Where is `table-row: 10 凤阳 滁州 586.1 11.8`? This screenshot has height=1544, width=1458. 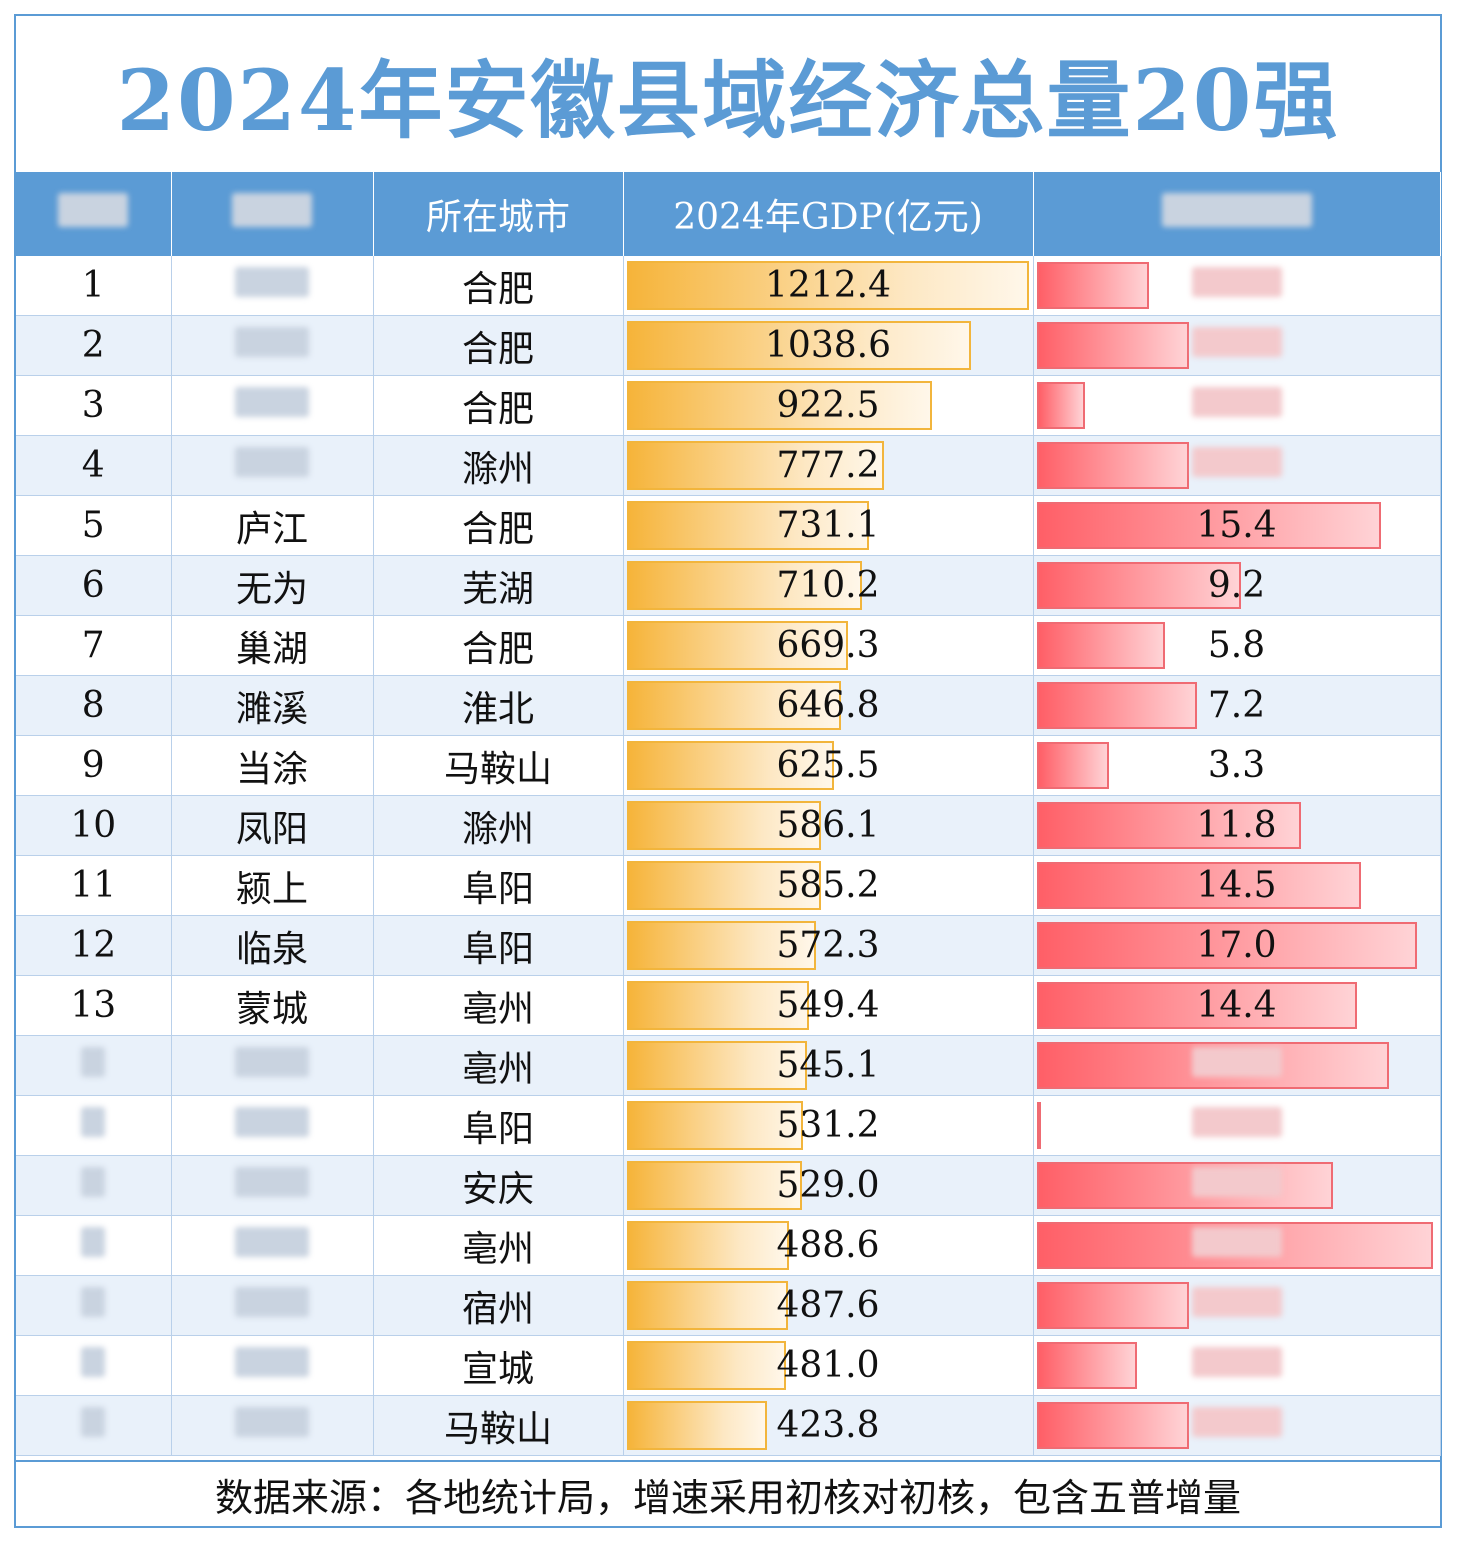 table-row: 10 凤阳 滁州 586.1 11.8 is located at coordinates (728, 825).